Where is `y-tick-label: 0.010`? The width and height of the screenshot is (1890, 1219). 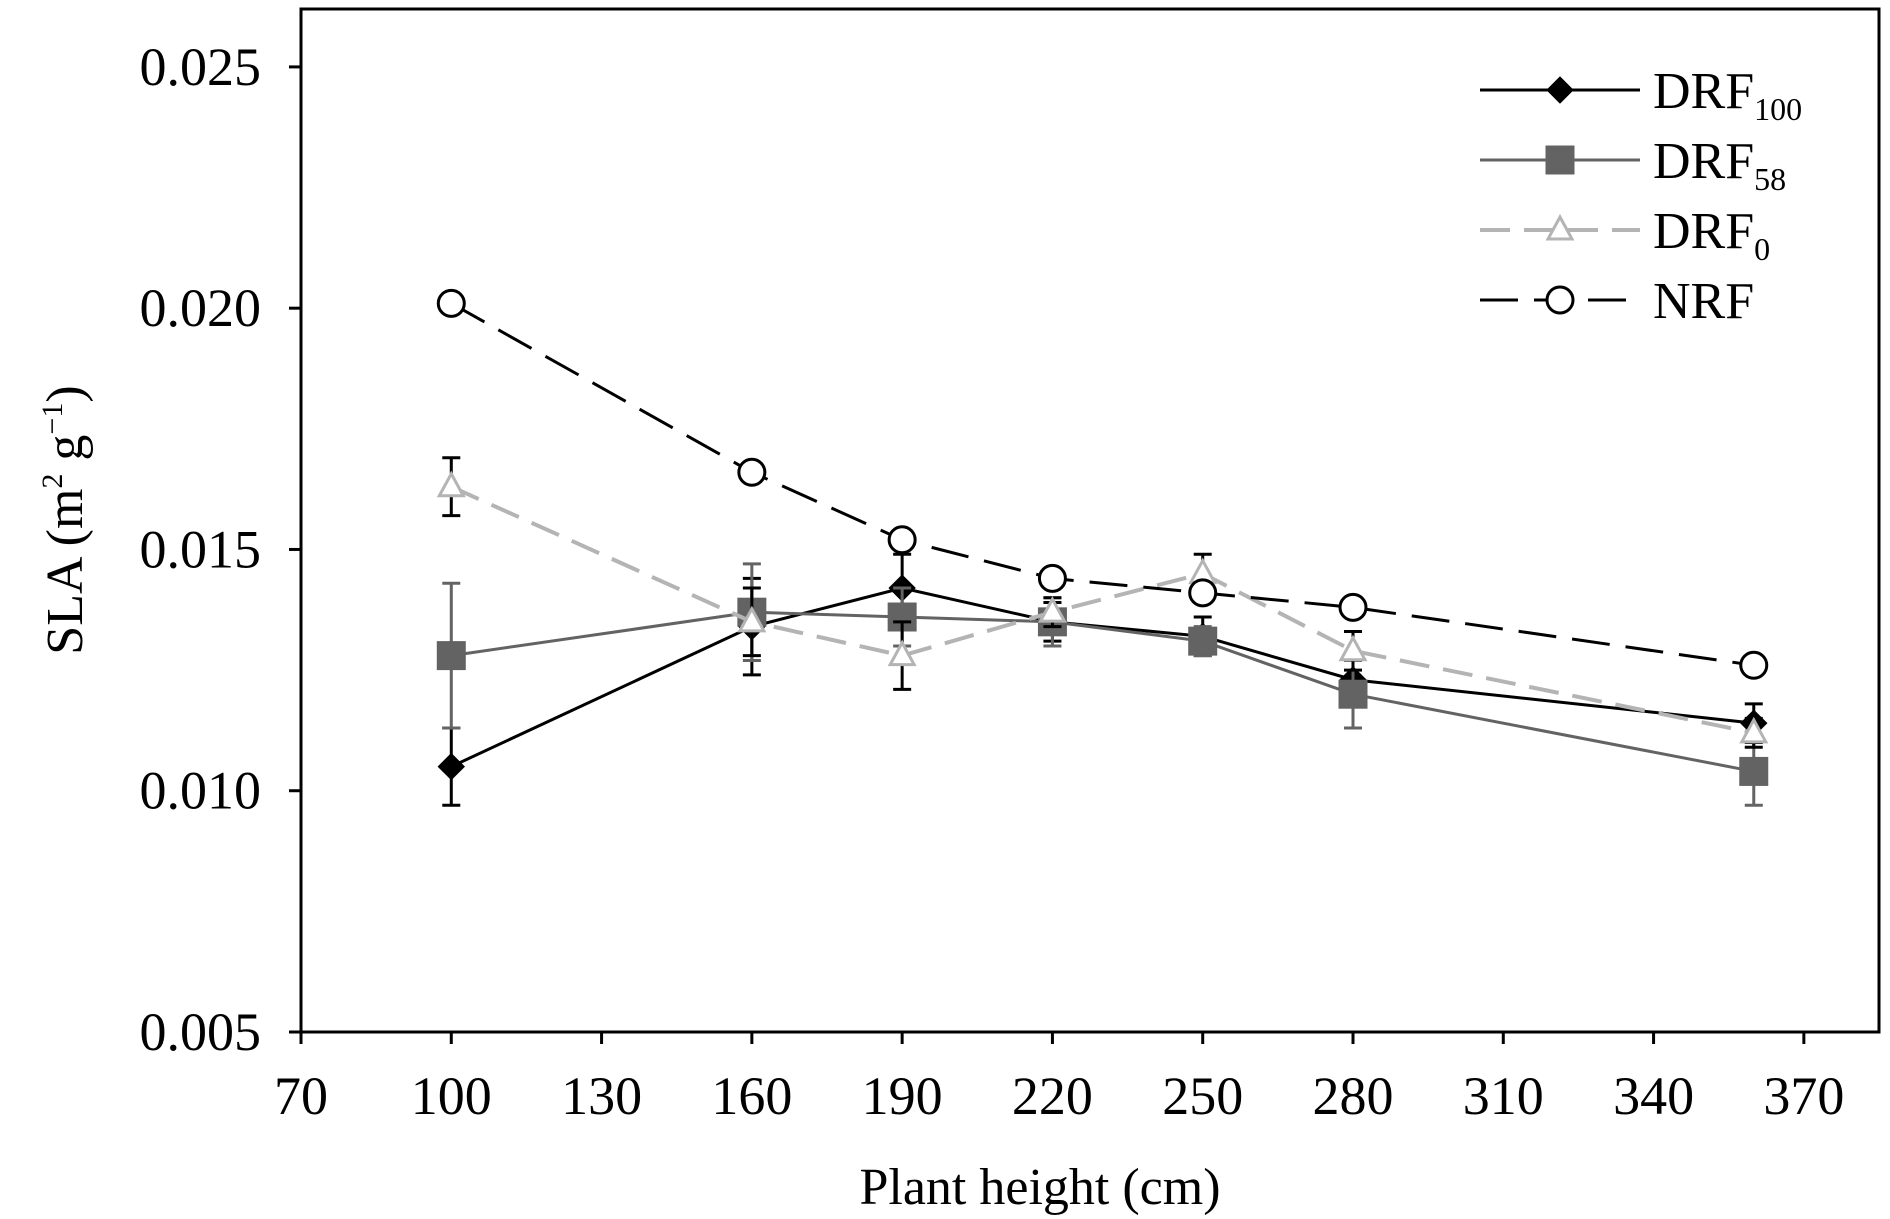
y-tick-label: 0.010 is located at coordinates (201, 791).